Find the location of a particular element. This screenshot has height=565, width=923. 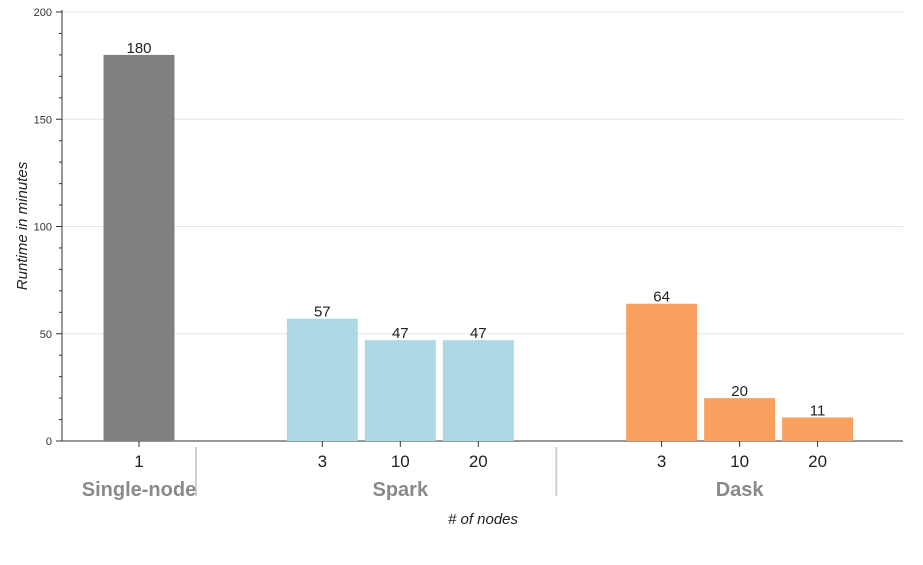

group-label-dask: Dask is located at coordinates (740, 490).